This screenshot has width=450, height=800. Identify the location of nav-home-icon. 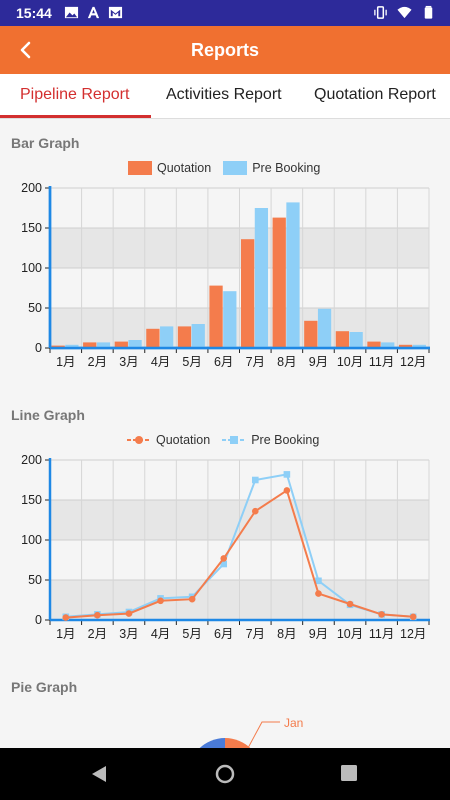
(225, 774).